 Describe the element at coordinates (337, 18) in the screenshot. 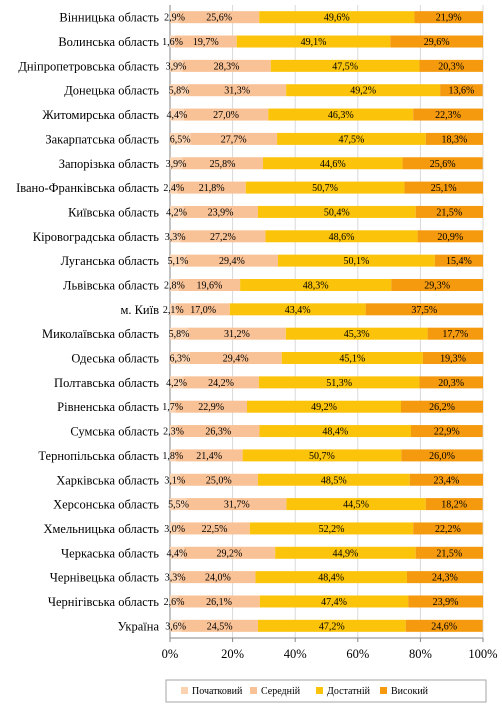

I see `data-label: 49,6%` at that location.